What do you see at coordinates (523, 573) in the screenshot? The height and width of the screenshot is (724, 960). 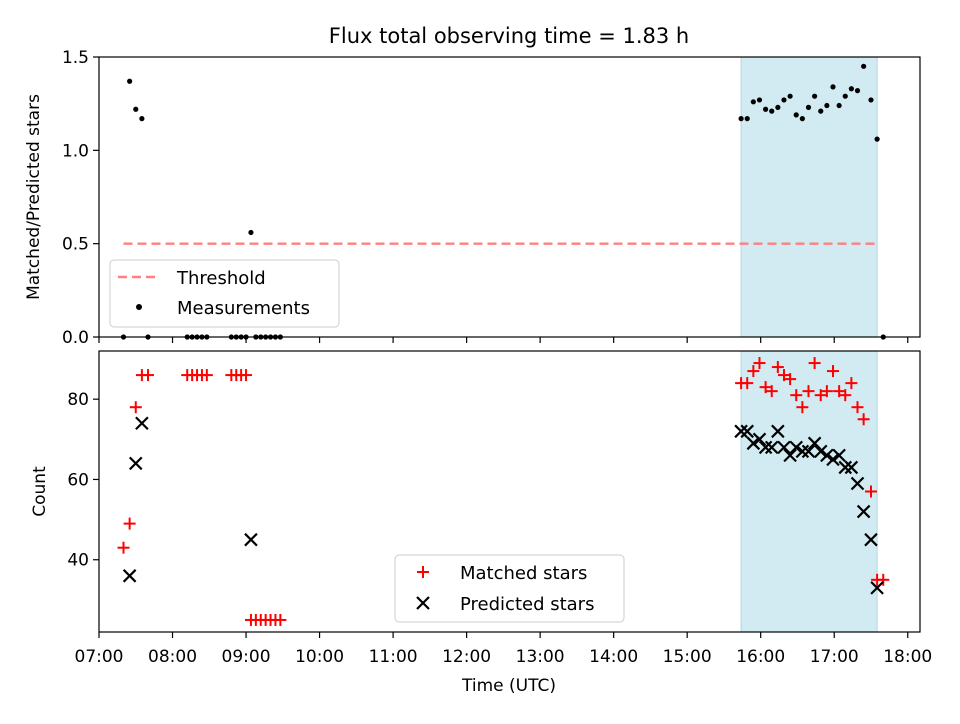 I see `legend-matched-label: Matched stars` at bounding box center [523, 573].